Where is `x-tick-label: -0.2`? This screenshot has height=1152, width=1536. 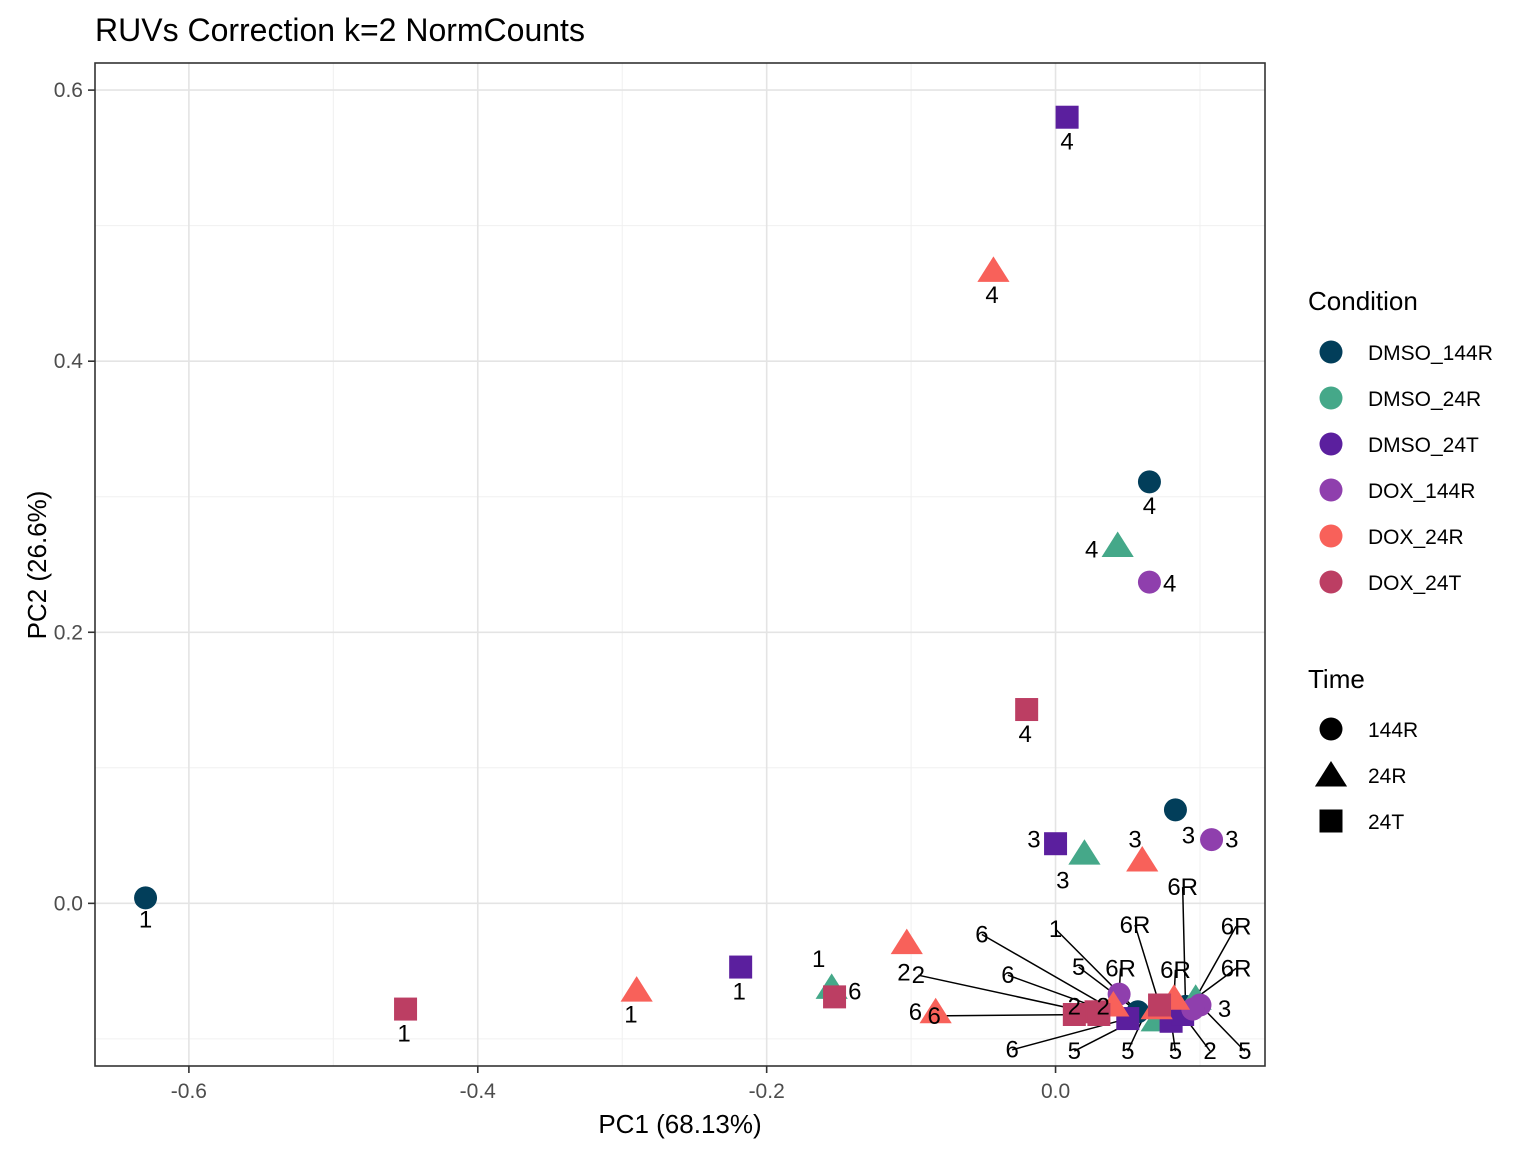
x-tick-label: -0.2 is located at coordinates (767, 1091).